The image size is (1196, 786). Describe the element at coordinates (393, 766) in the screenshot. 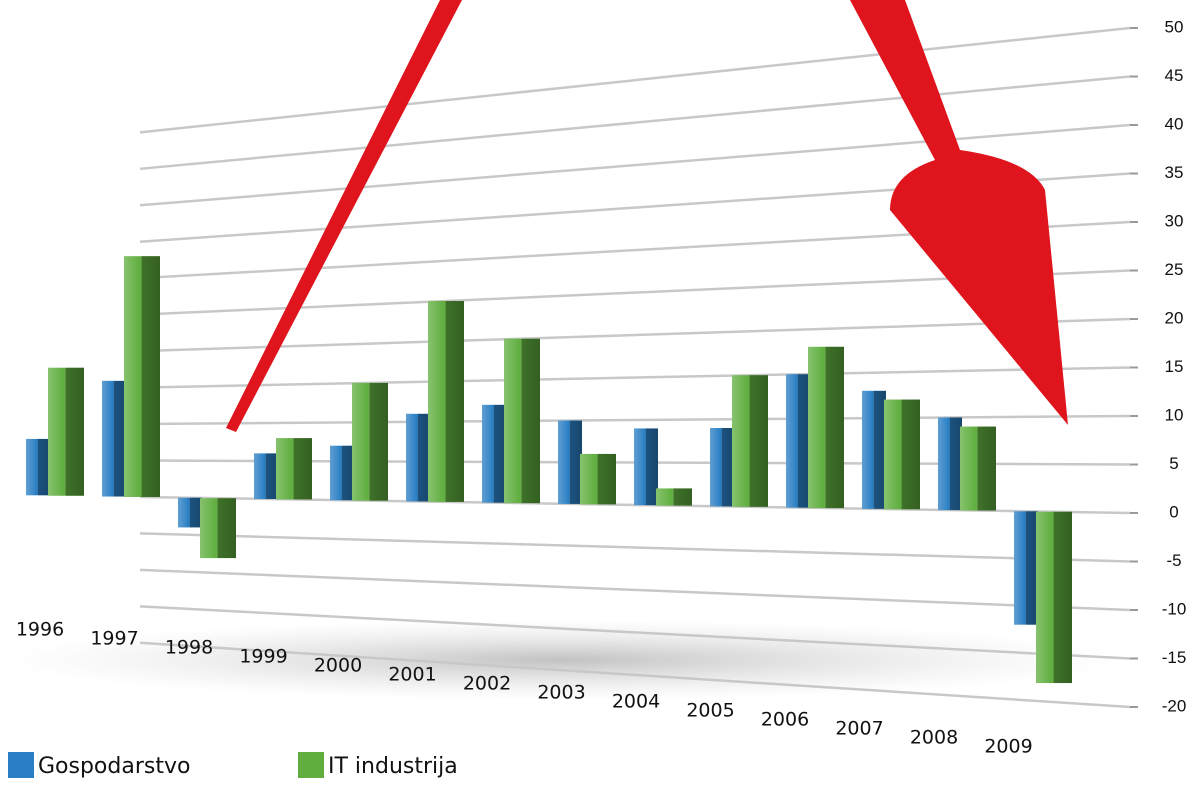

I see `legend-label: IT industrija` at that location.